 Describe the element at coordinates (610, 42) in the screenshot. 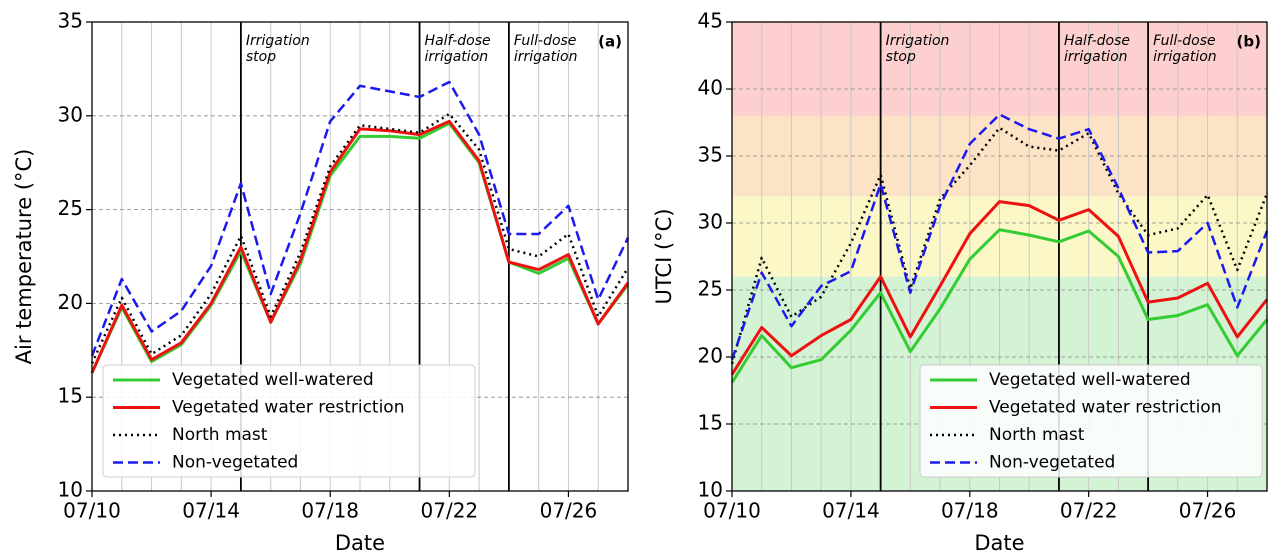

I see `panel-label: (a)` at that location.